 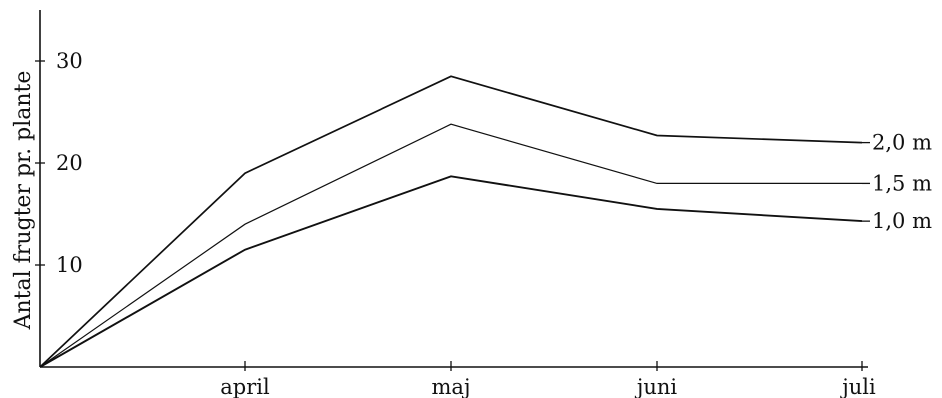 I want to click on series-label-2: 1,5 m, so click(x=902, y=183).